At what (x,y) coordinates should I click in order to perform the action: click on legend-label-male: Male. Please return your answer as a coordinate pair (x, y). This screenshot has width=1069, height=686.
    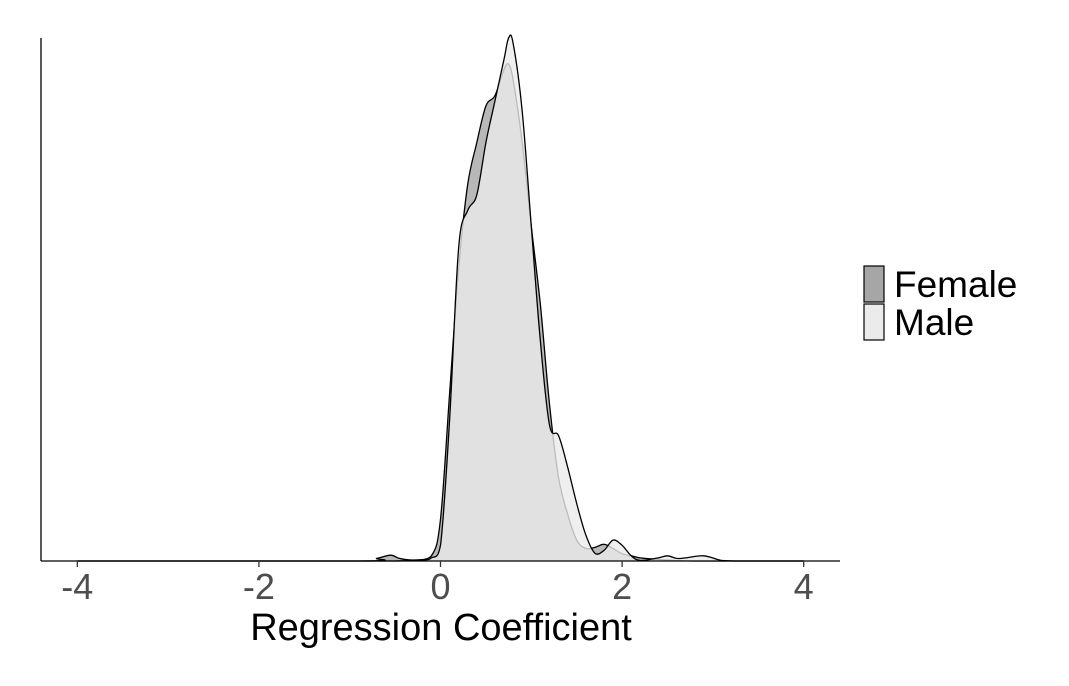
    Looking at the image, I should click on (934, 322).